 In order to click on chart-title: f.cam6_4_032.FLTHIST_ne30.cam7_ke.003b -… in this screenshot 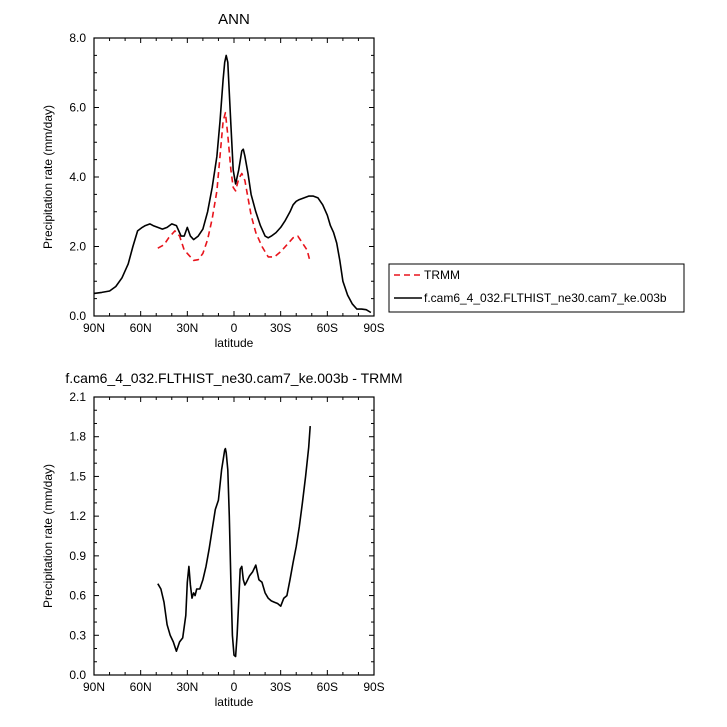, I will do `click(233, 378)`.